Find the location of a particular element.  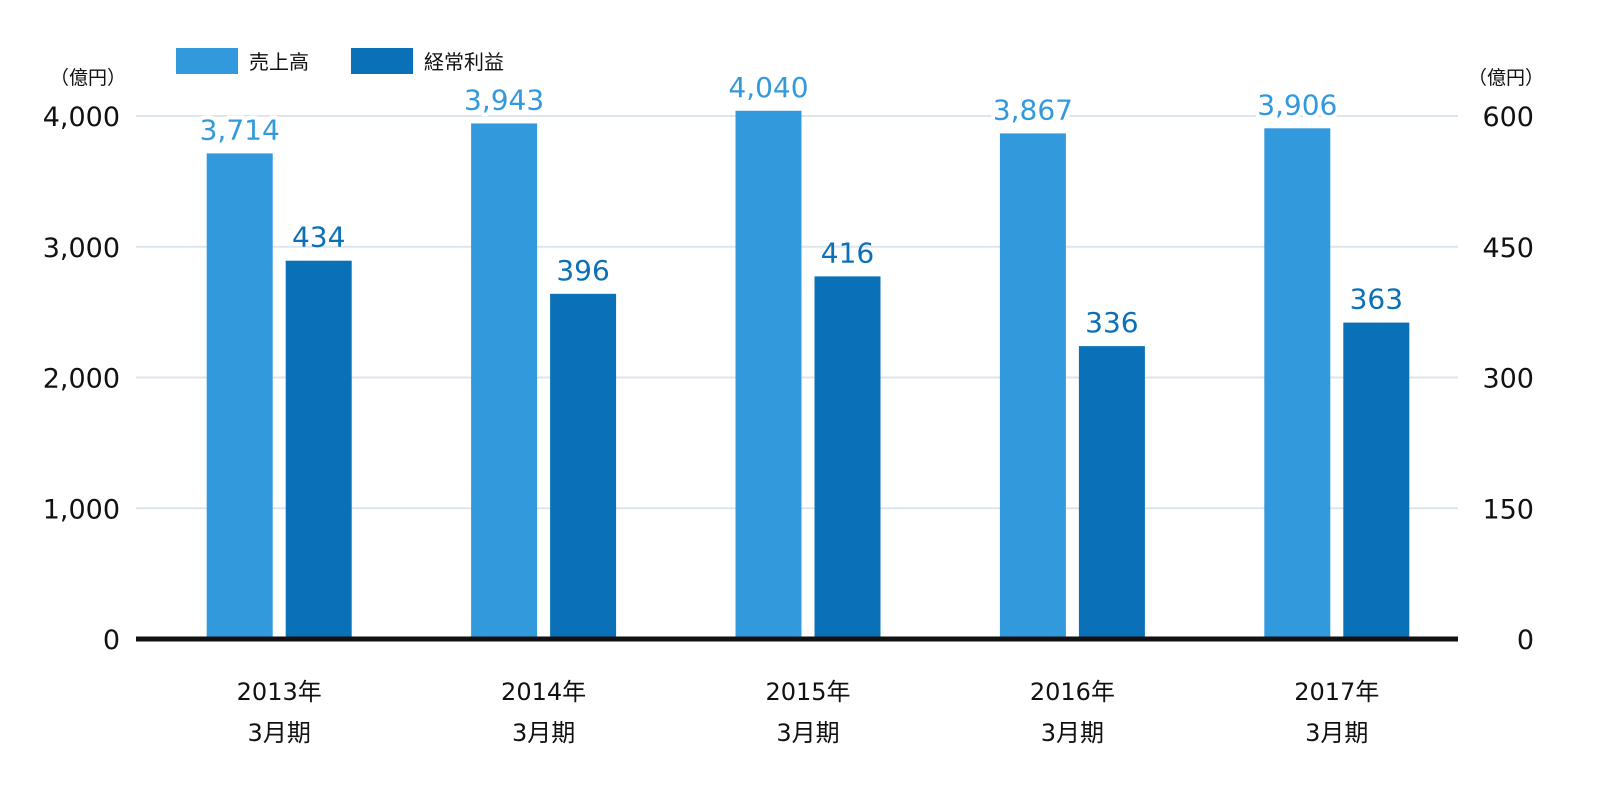

legend-swatch-ordinary-profit is located at coordinates (382, 61).